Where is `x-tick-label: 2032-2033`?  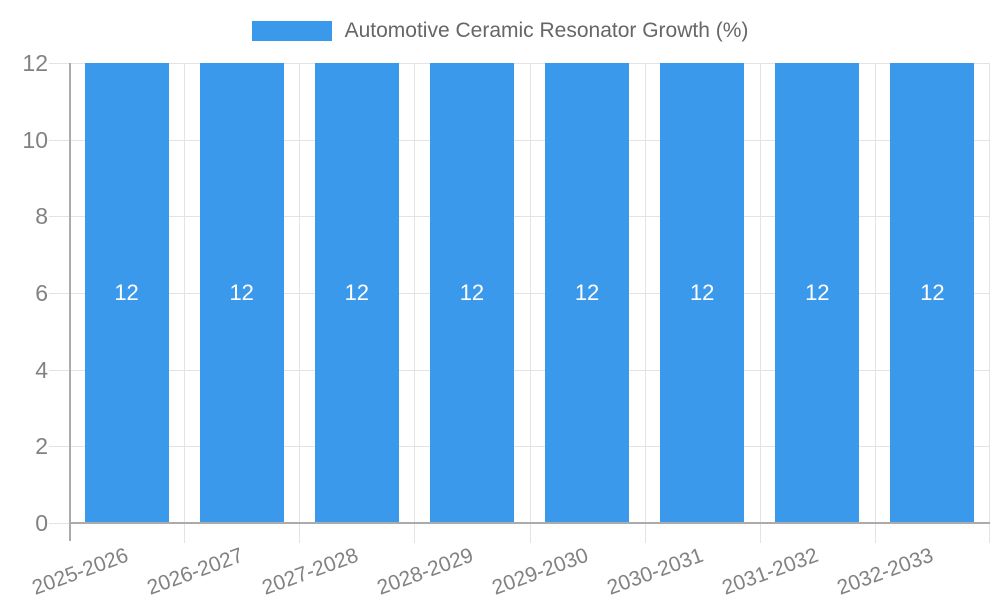 x-tick-label: 2032-2033 is located at coordinates (884, 571).